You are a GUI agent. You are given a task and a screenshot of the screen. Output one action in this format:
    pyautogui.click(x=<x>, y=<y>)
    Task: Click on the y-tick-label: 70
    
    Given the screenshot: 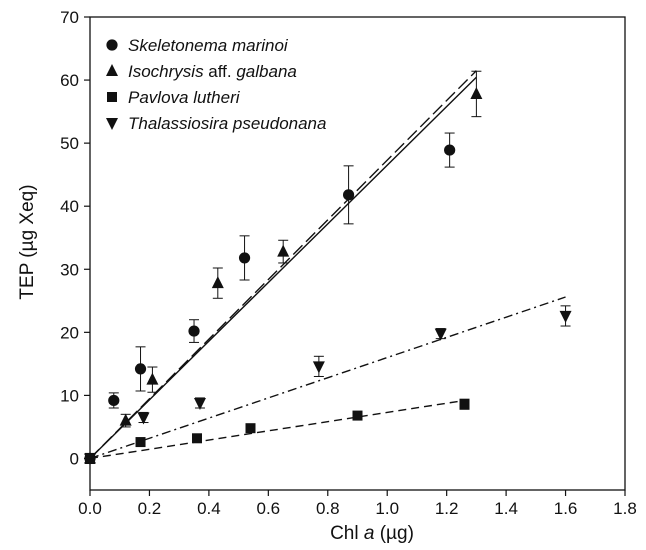 What is the action you would take?
    pyautogui.click(x=69, y=17)
    